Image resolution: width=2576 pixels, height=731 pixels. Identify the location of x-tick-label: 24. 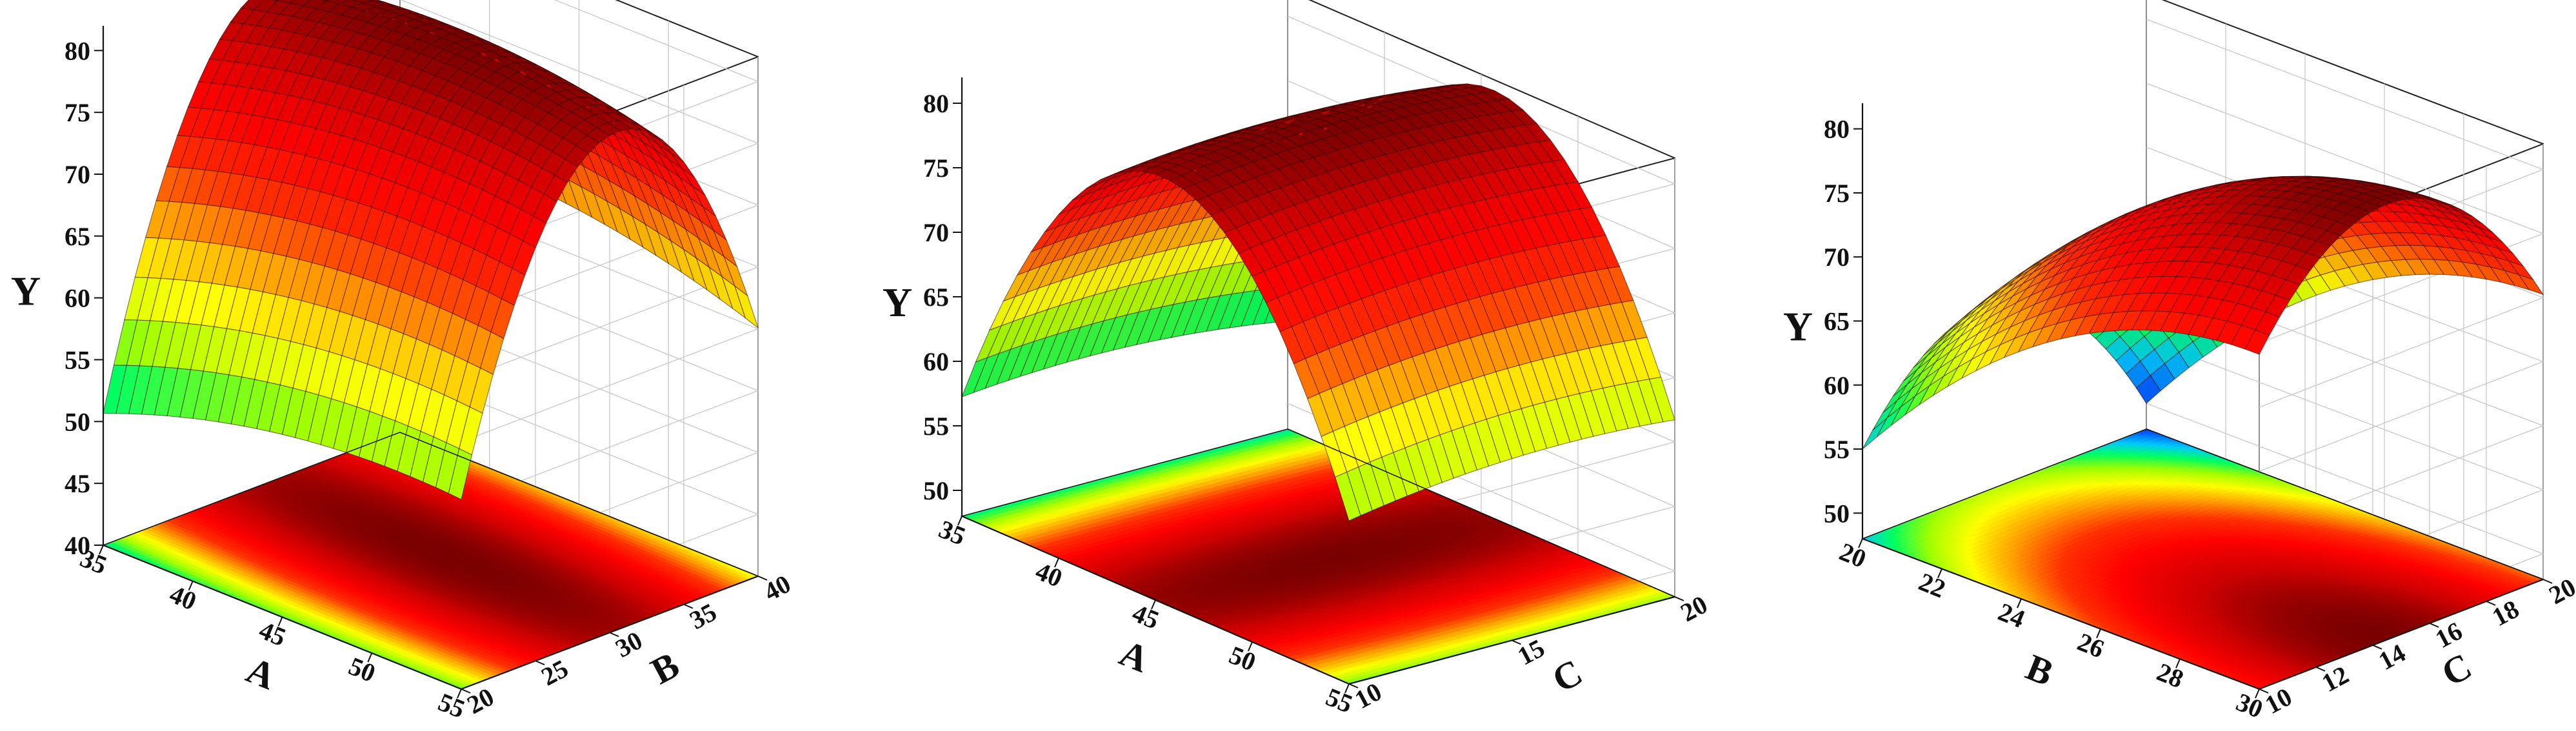
(2011, 616).